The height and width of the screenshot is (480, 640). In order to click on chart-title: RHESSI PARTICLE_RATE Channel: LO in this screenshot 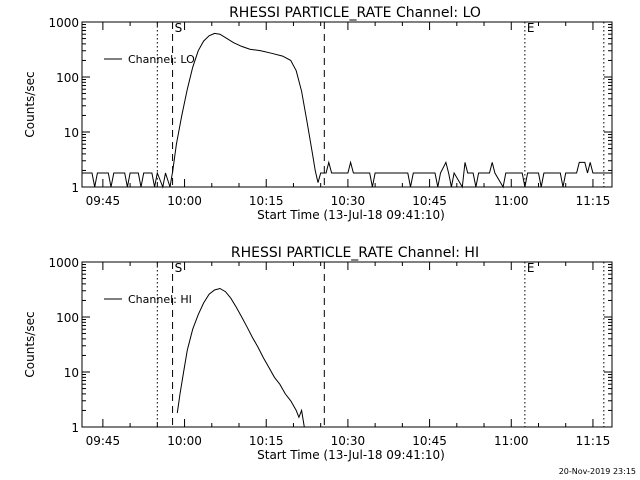, I will do `click(355, 13)`.